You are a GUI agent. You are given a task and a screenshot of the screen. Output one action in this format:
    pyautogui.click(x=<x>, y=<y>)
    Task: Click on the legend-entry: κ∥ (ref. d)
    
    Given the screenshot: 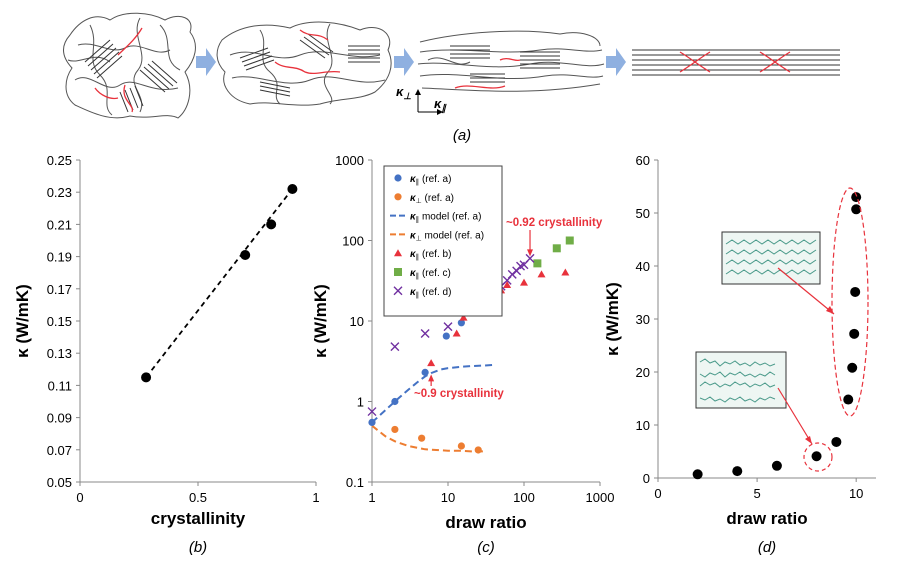 What is the action you would take?
    pyautogui.click(x=430, y=293)
    